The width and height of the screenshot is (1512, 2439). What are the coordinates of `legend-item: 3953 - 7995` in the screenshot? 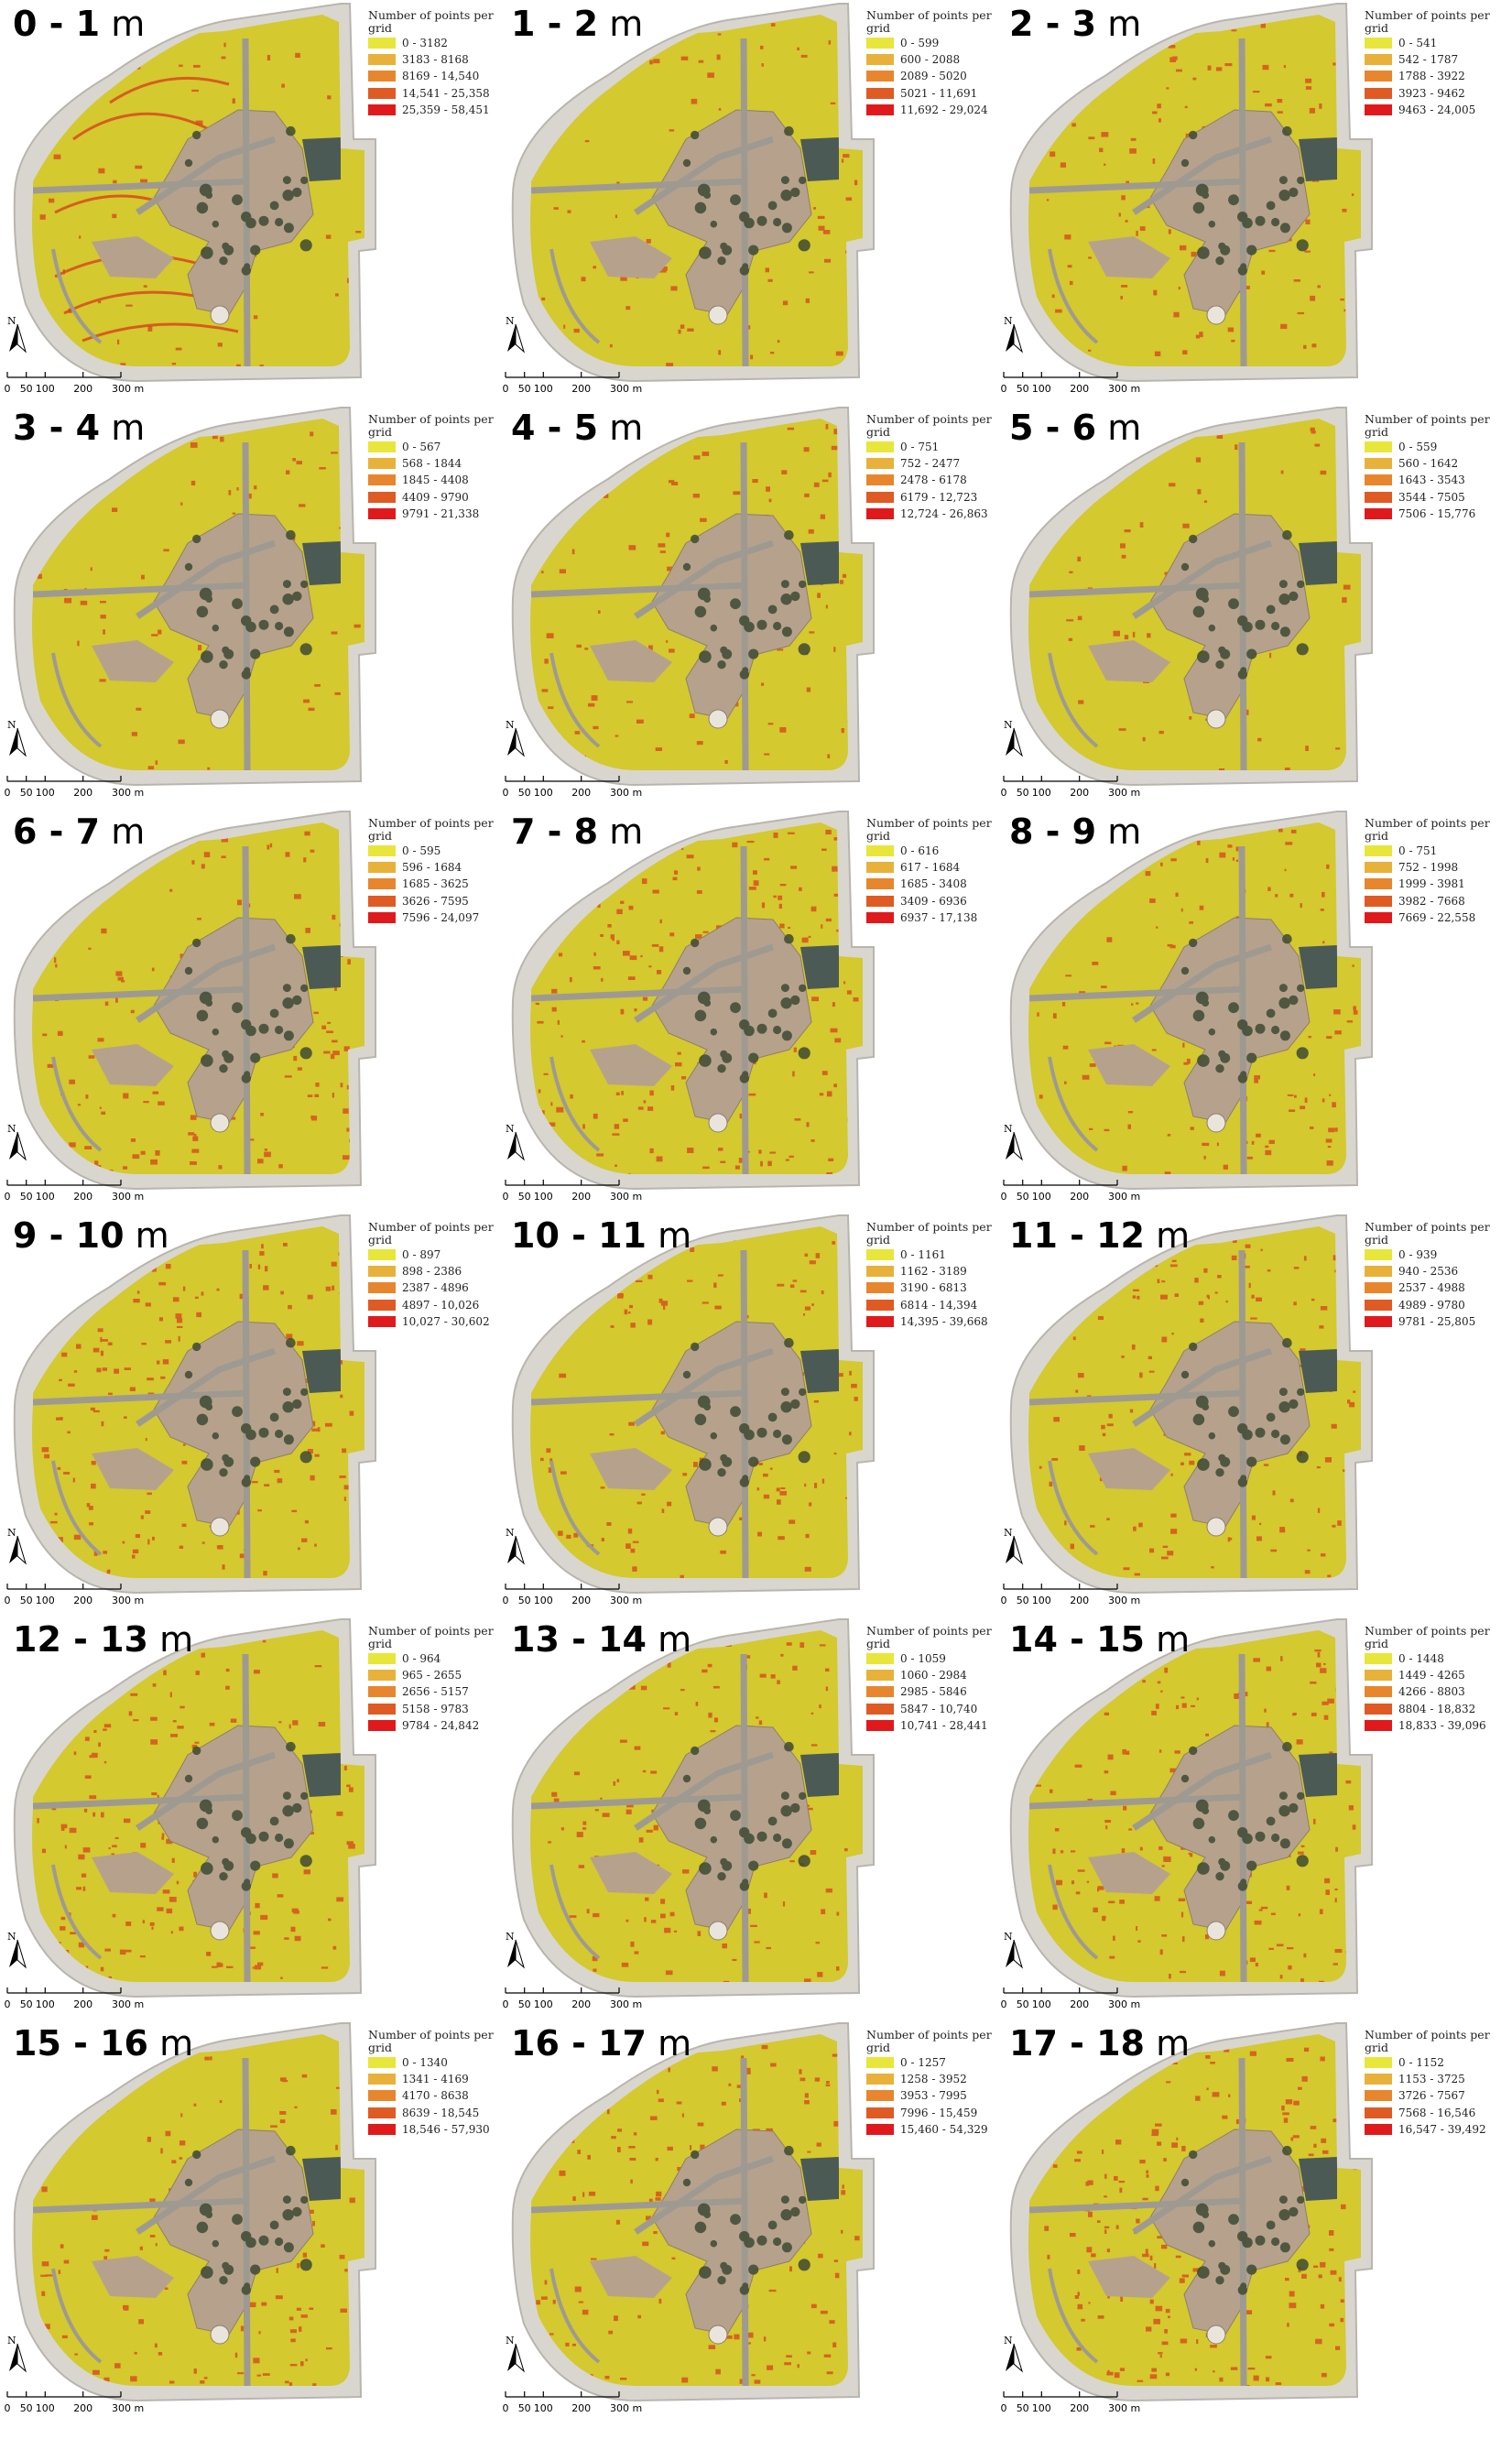 It's located at (930, 2095).